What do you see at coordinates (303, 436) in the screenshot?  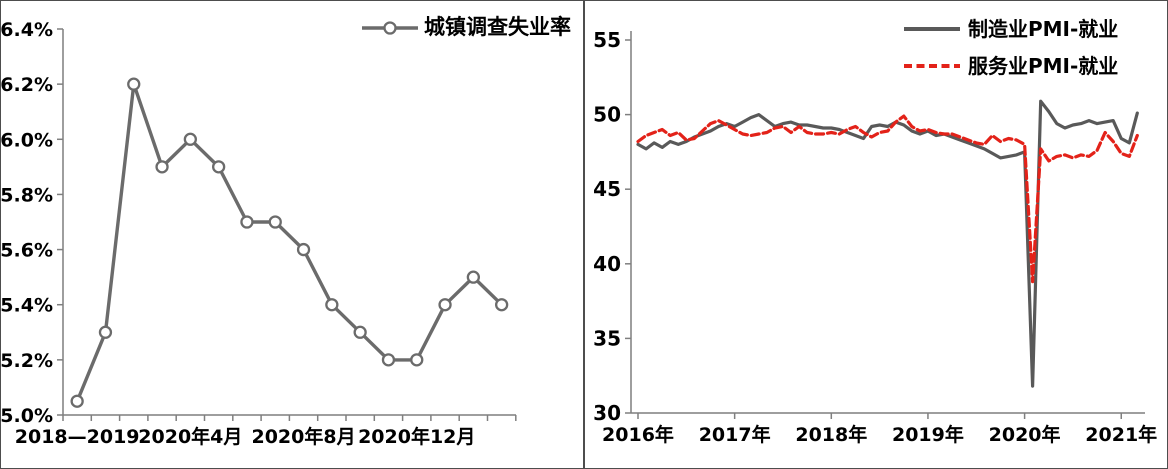 I see `x-axis-tick-label: 2020年8月` at bounding box center [303, 436].